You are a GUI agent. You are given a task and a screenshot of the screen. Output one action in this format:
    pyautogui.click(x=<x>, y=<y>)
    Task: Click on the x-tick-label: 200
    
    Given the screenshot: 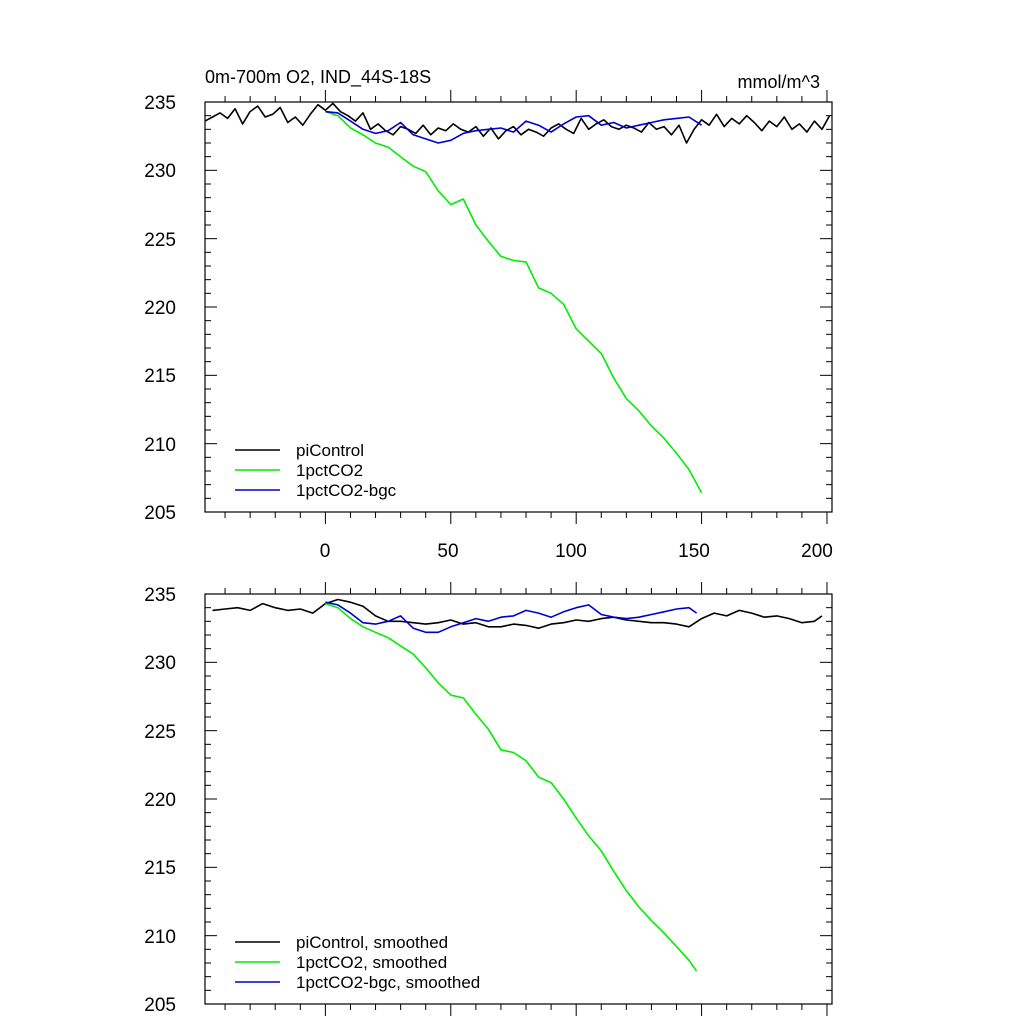 What is the action you would take?
    pyautogui.click(x=817, y=551)
    